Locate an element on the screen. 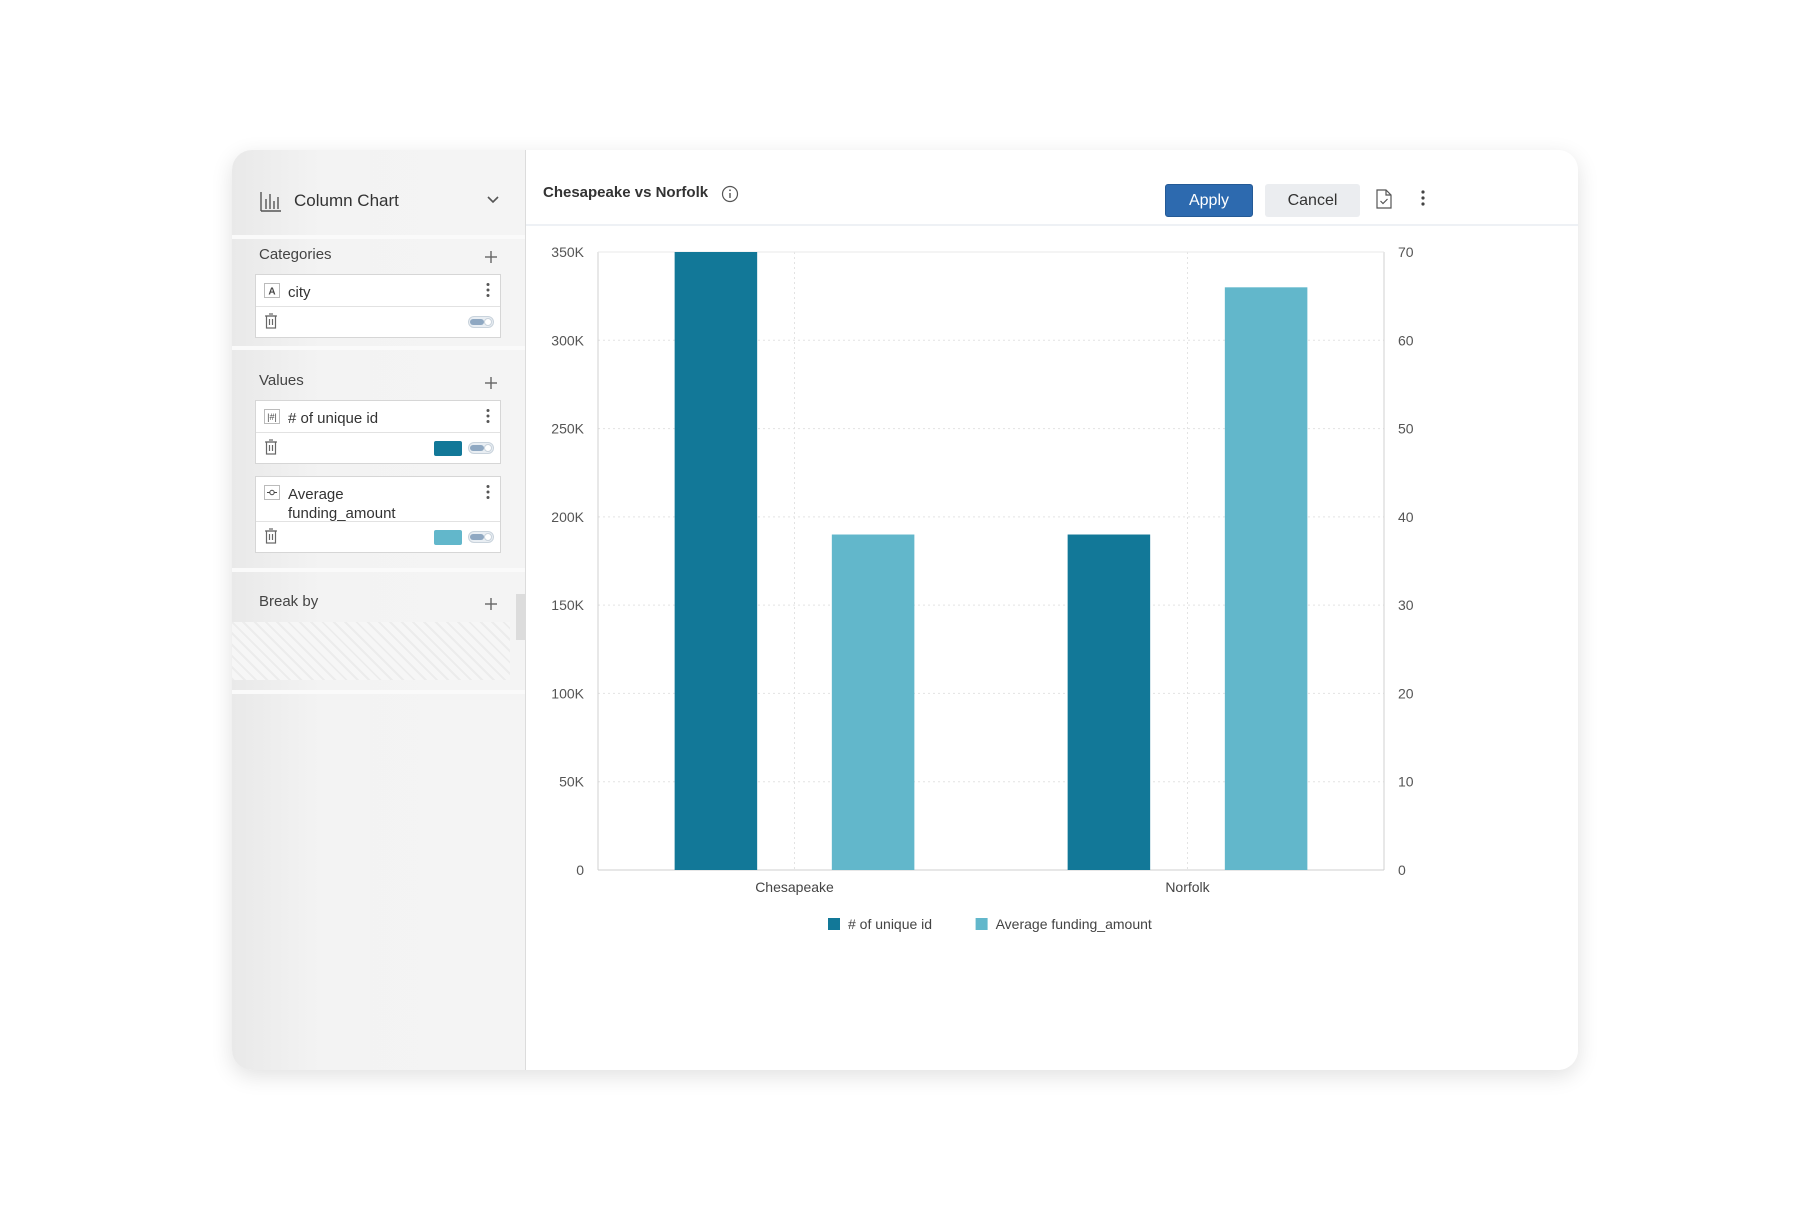  apply-button: Apply is located at coordinates (1209, 200).